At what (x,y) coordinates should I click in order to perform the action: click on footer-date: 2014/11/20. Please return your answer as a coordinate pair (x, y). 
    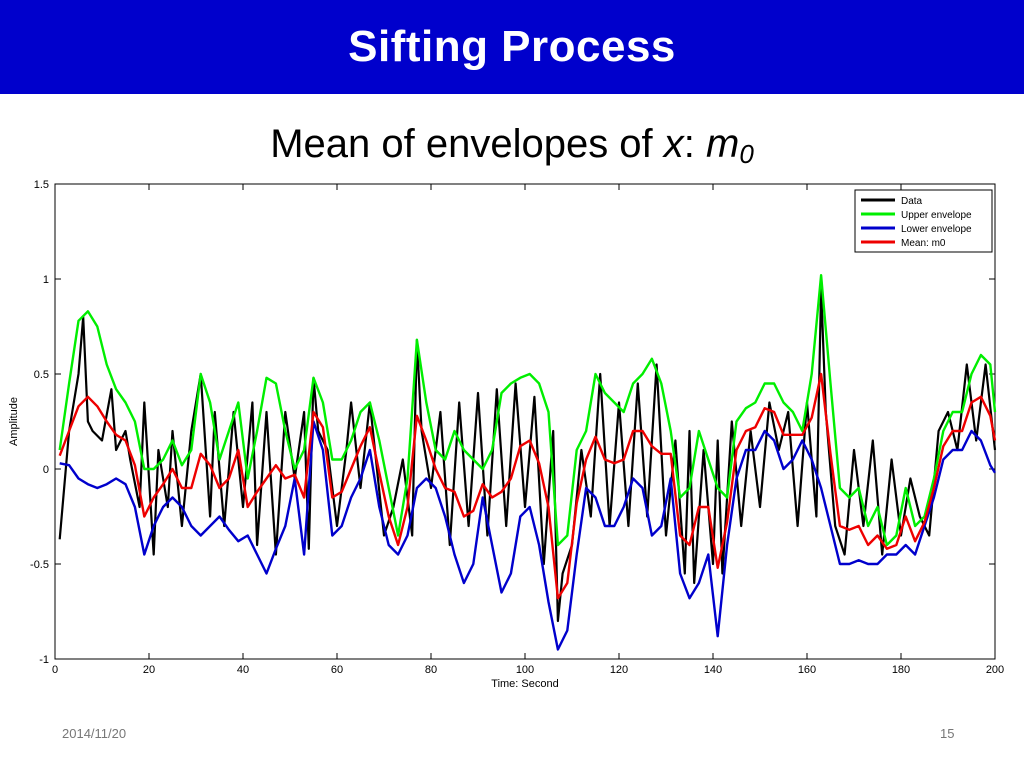
    Looking at the image, I should click on (94, 733).